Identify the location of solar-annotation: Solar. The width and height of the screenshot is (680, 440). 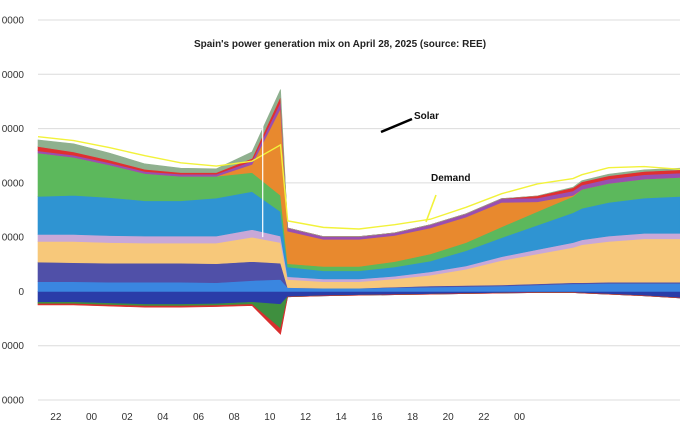
(426, 116).